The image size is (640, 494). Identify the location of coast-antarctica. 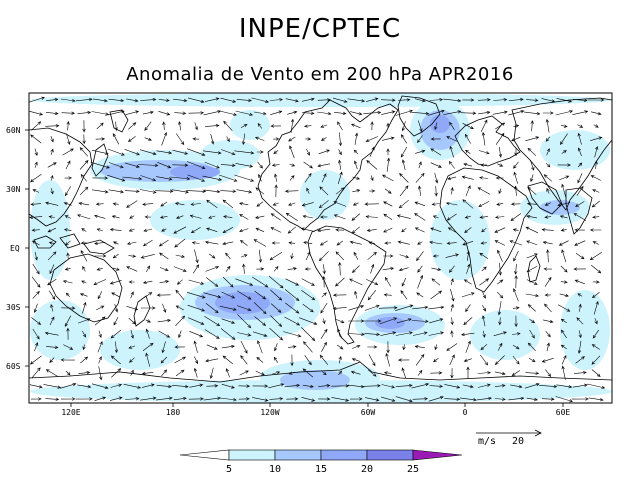
(320, 372).